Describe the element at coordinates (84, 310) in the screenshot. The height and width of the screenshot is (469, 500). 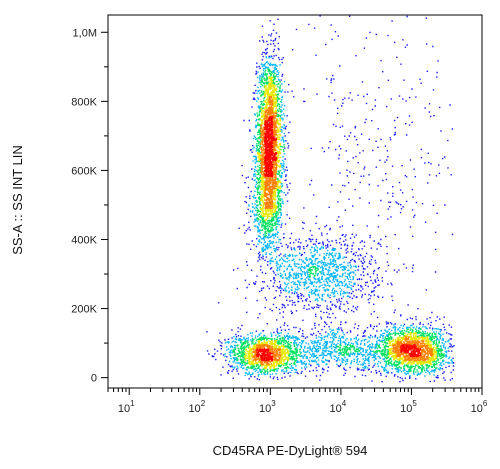
I see `y-tick-label: 200K` at that location.